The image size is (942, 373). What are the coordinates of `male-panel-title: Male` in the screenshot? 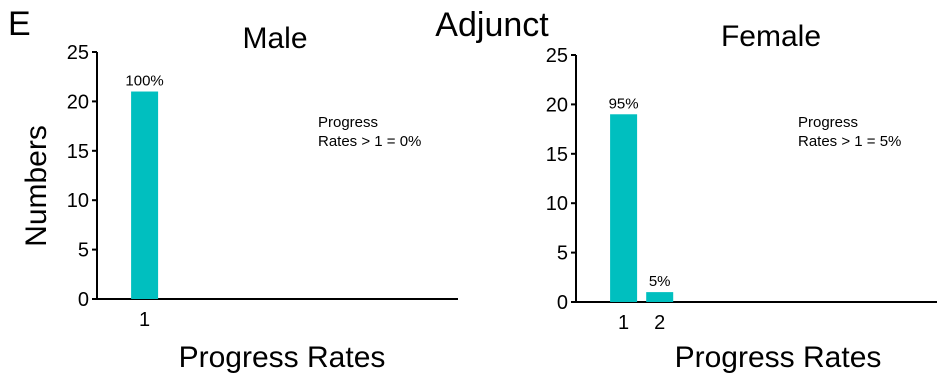 It's located at (274, 38).